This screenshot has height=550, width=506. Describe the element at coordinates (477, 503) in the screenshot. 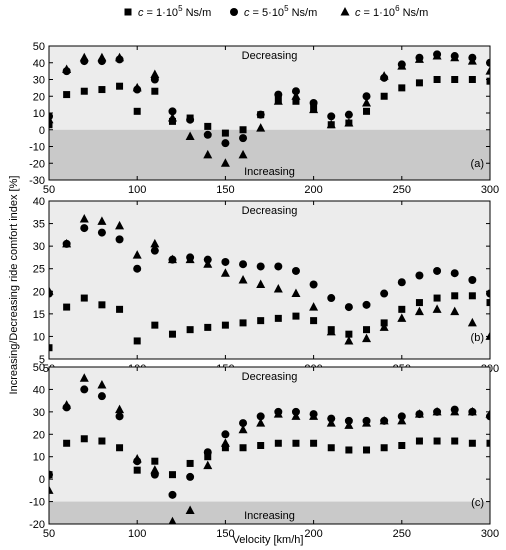

I see `panel-label: (c)` at that location.